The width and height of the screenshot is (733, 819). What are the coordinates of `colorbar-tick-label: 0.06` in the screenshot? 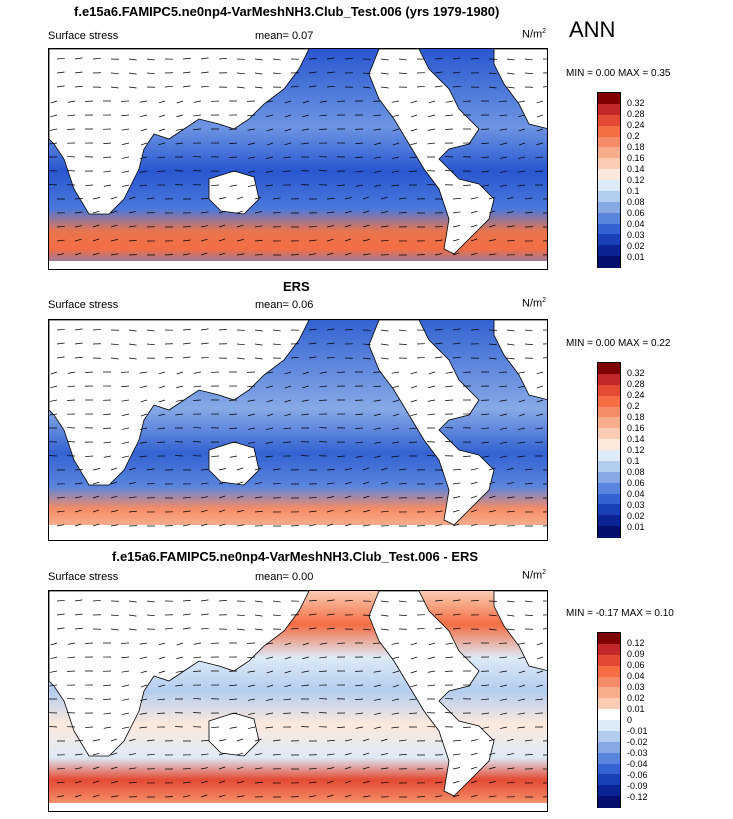 It's located at (636, 483).